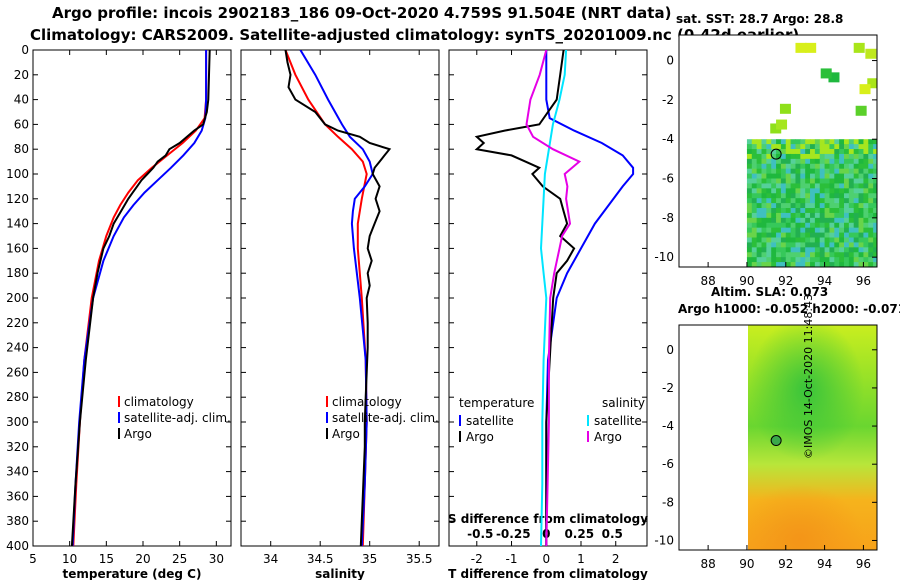  What do you see at coordinates (142, 559) in the screenshot?
I see `x-tick-label: 20` at bounding box center [142, 559].